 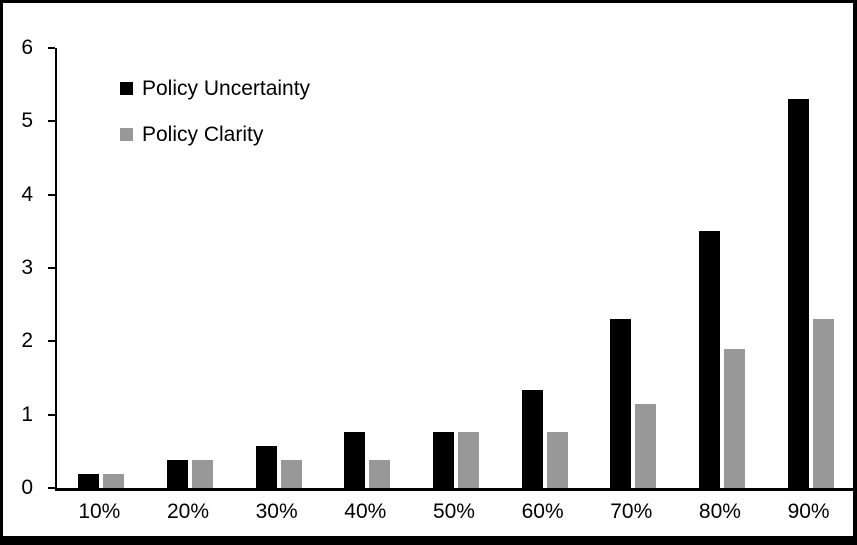 What do you see at coordinates (646, 445) in the screenshot?
I see `bar-policy-clarity-70%` at bounding box center [646, 445].